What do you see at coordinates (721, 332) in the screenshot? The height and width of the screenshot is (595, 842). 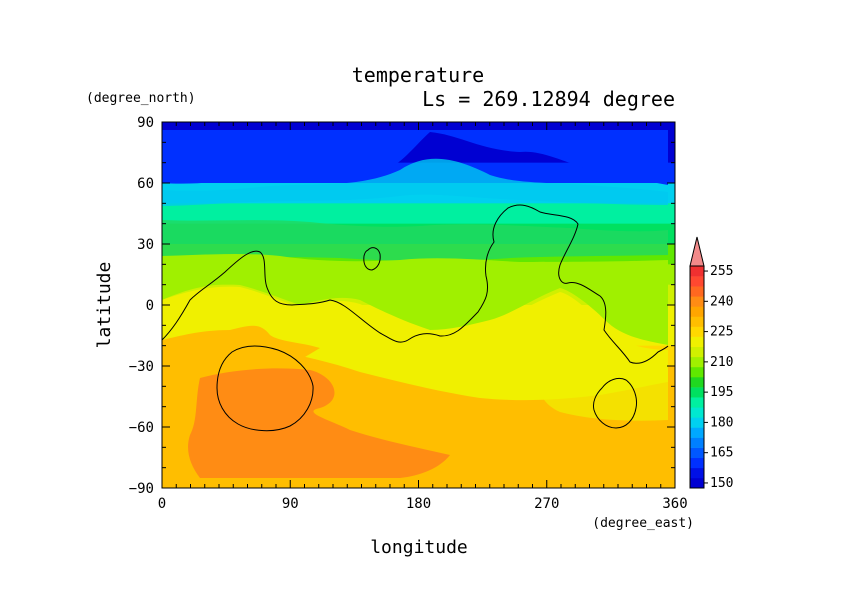 I see `colorbar-tick-label: 225` at bounding box center [721, 332].